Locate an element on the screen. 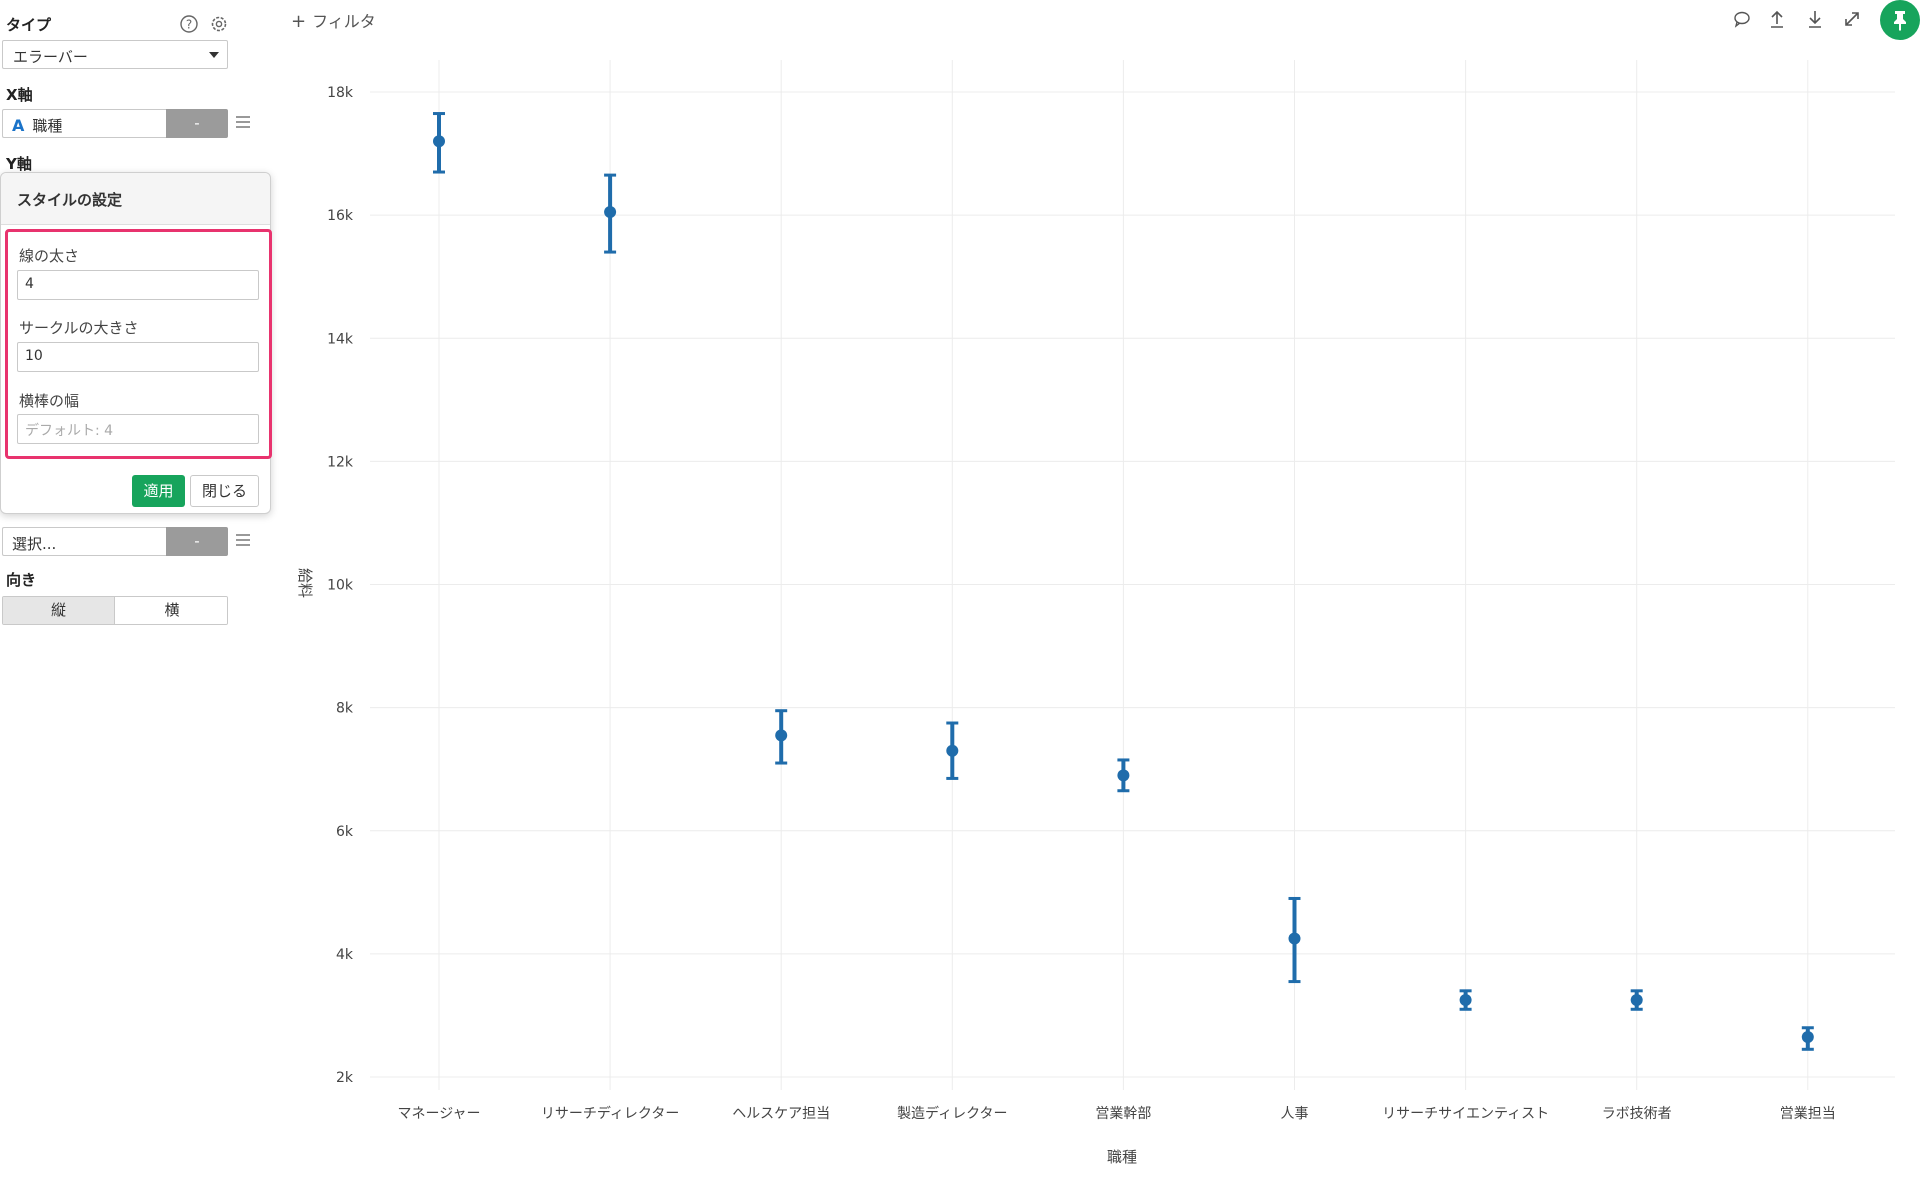 This screenshot has width=1920, height=1179. comment-icon is located at coordinates (1742, 19).